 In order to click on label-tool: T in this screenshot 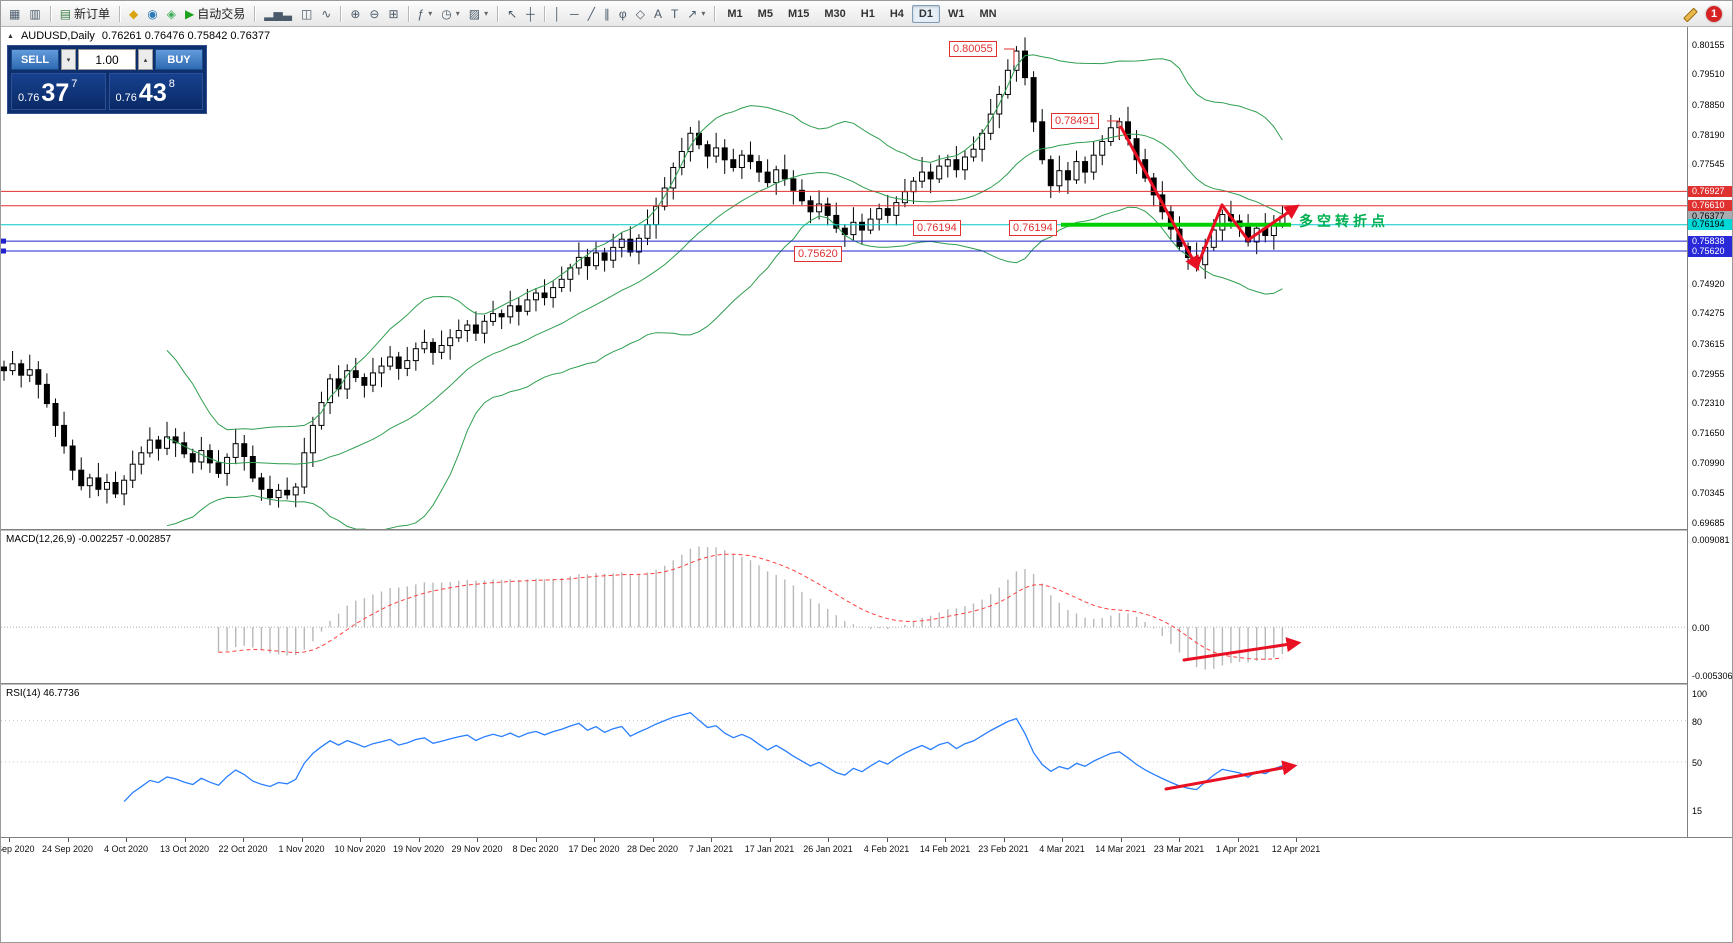, I will do `click(674, 14)`.